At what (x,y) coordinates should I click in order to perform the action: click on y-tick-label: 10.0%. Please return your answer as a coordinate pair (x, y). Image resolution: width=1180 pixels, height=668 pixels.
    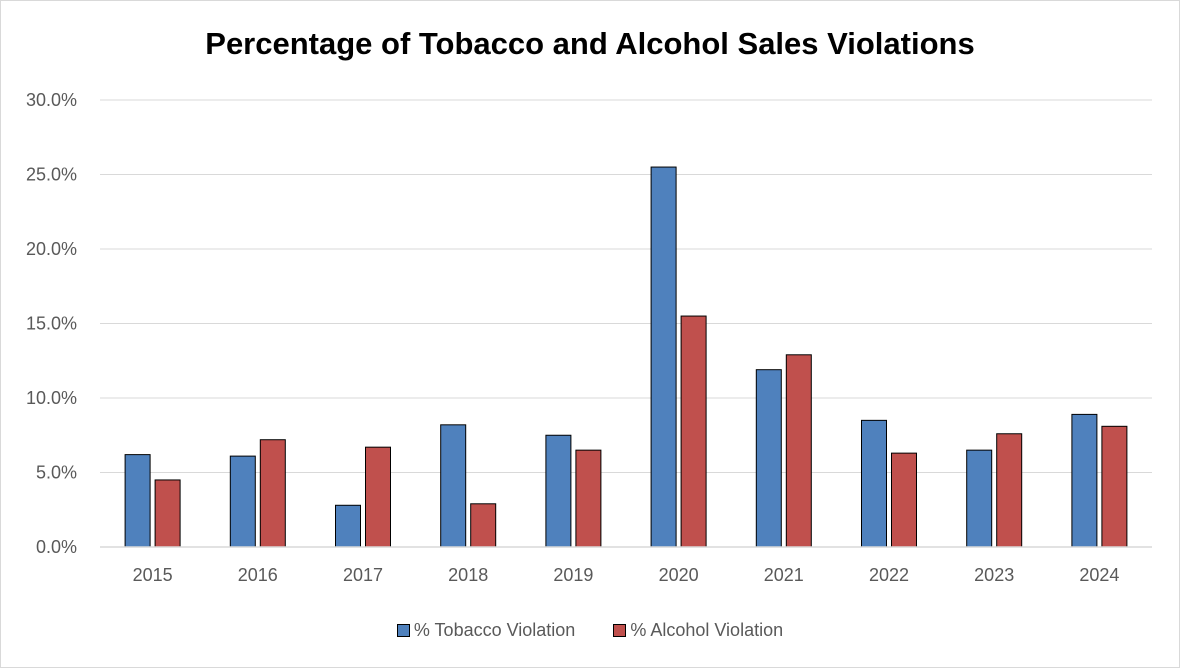
    Looking at the image, I should click on (51, 398).